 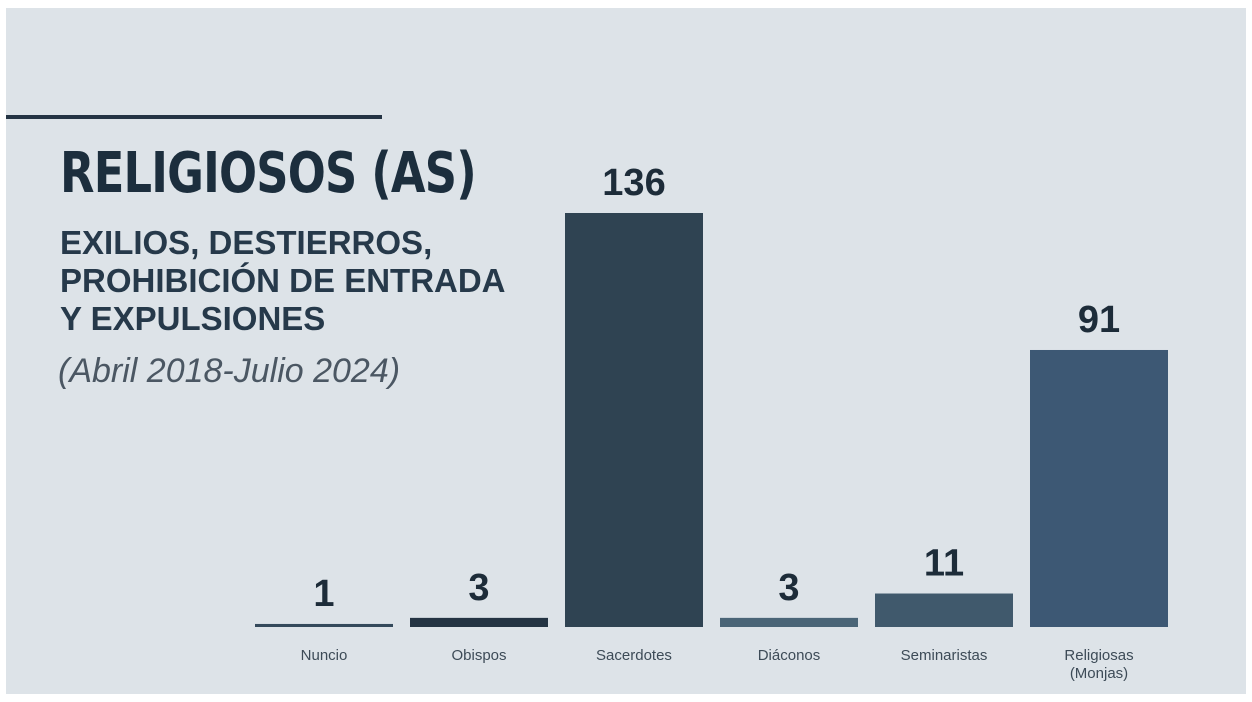 I want to click on value-label-sacerdotes: 136, so click(x=633, y=183).